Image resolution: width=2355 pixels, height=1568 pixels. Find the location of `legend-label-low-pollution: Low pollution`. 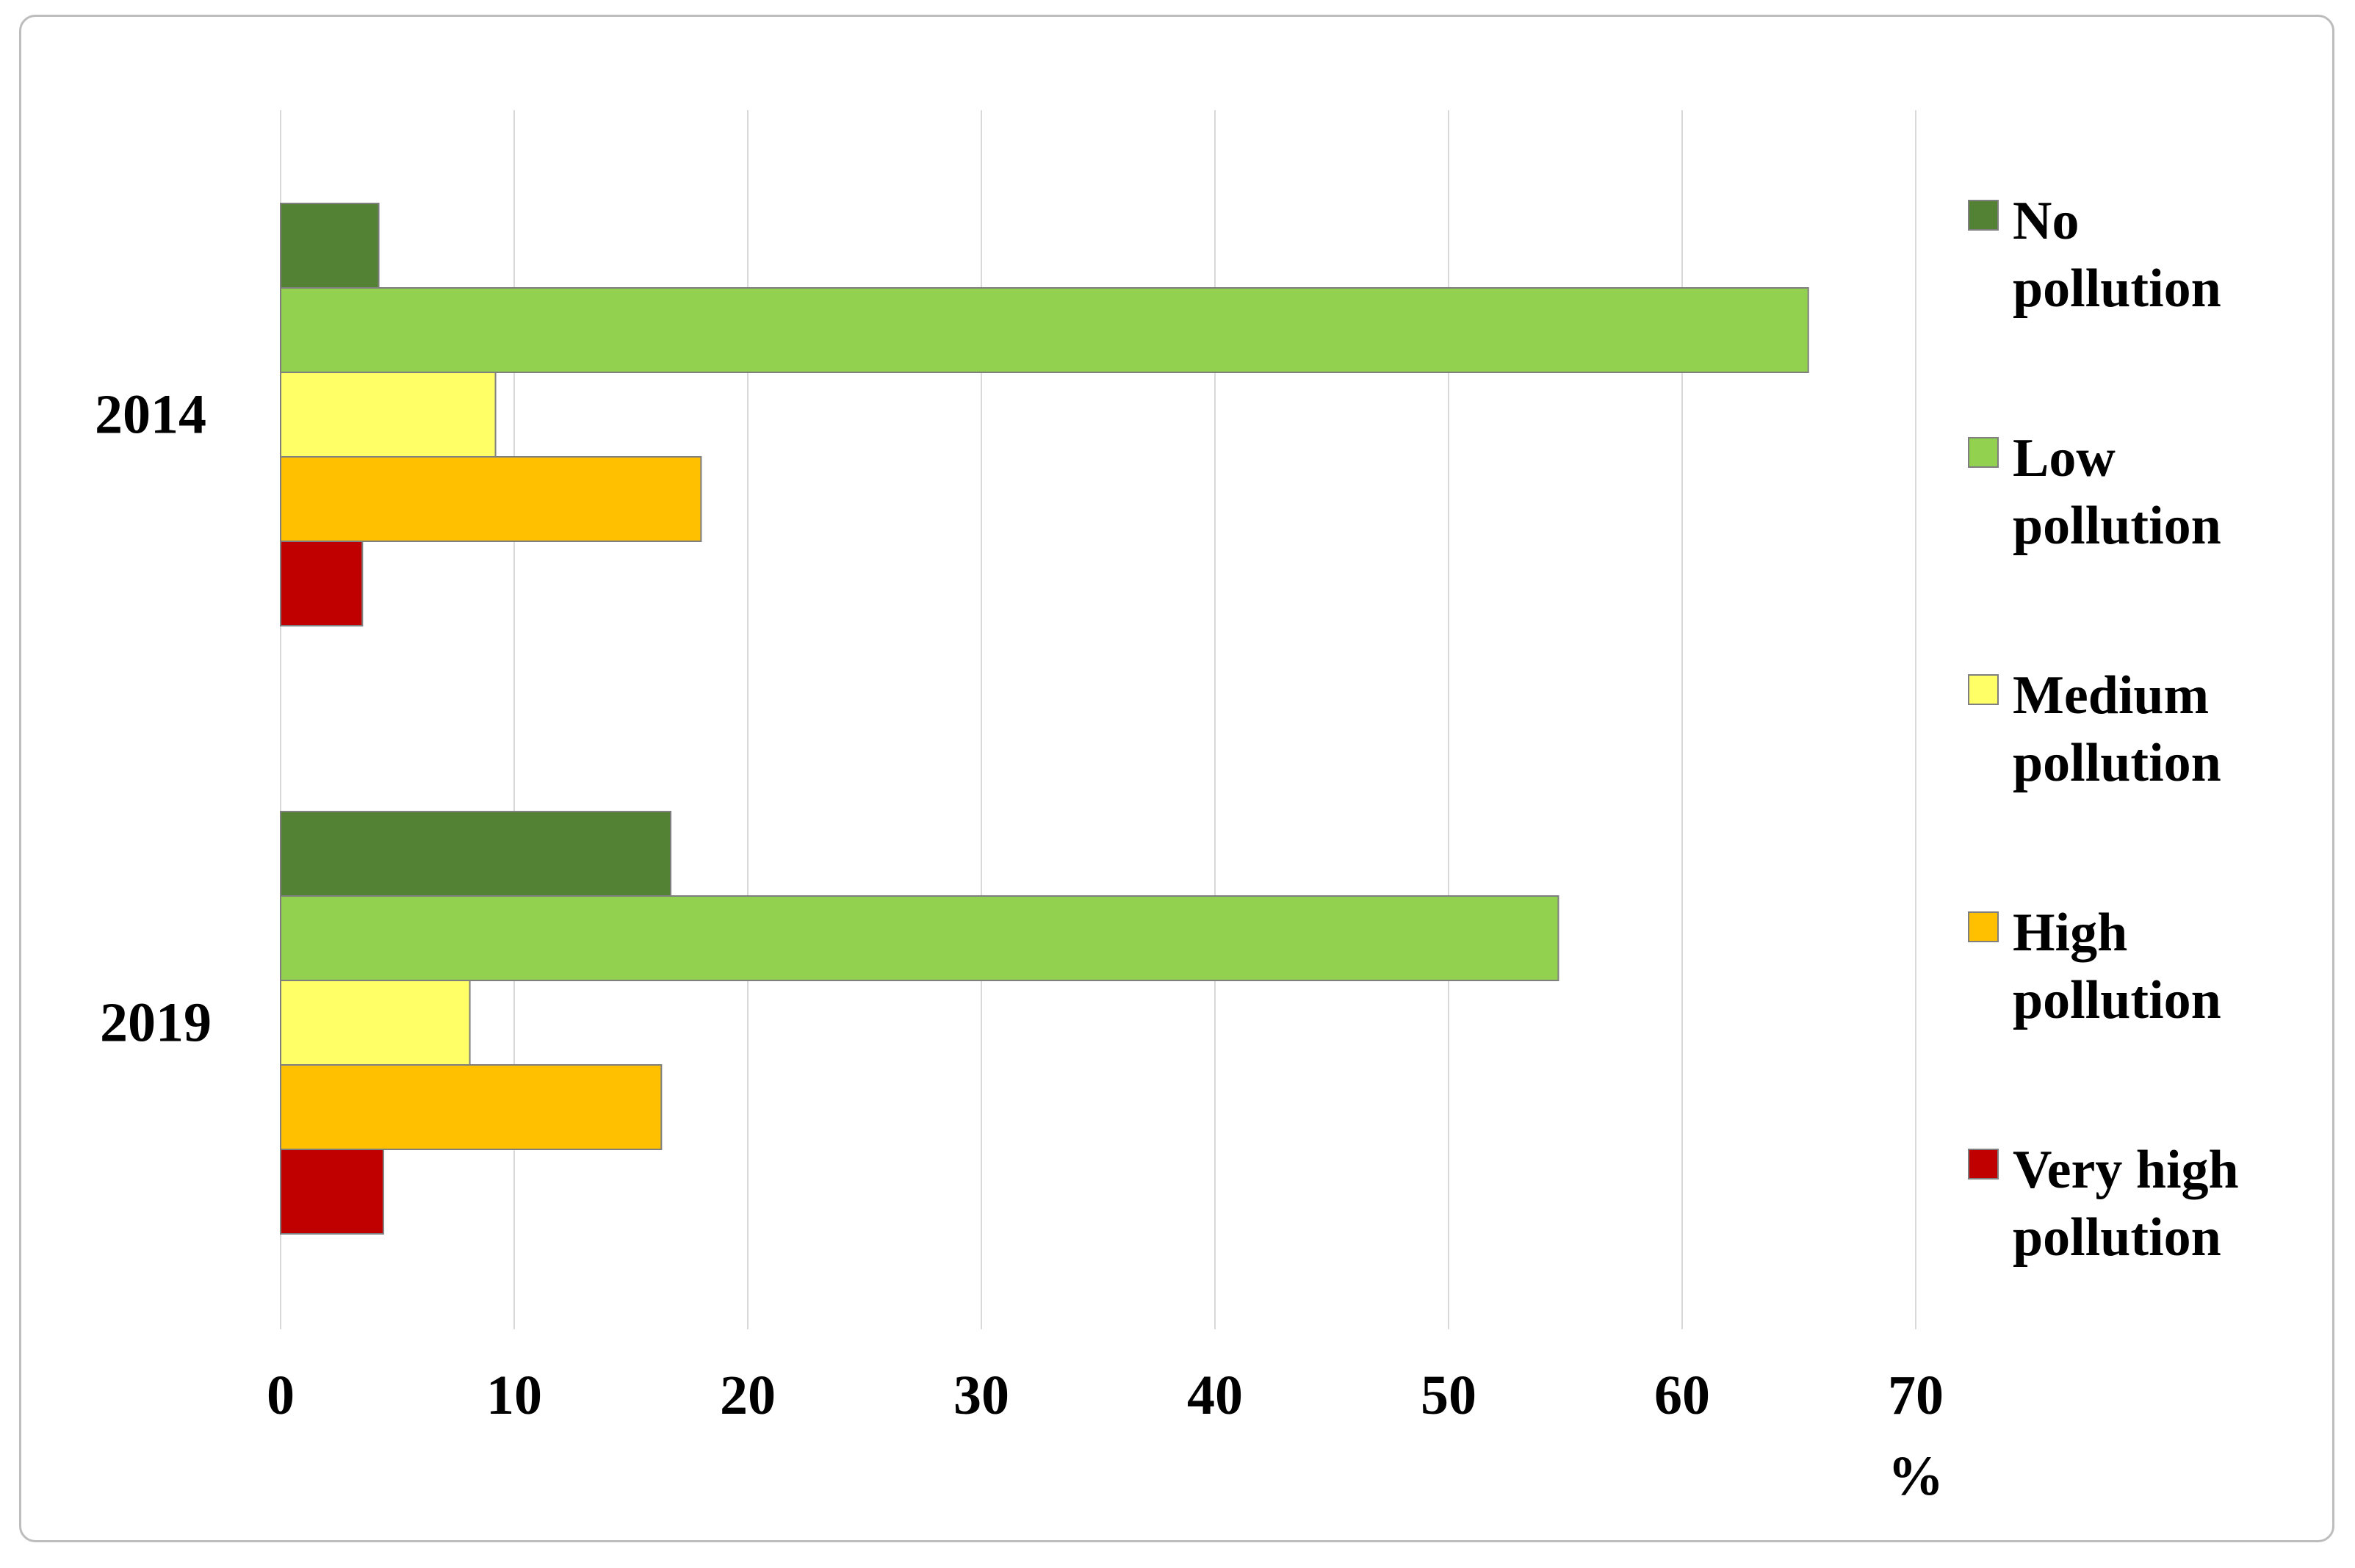

legend-label-low-pollution: Low pollution is located at coordinates (2117, 492).